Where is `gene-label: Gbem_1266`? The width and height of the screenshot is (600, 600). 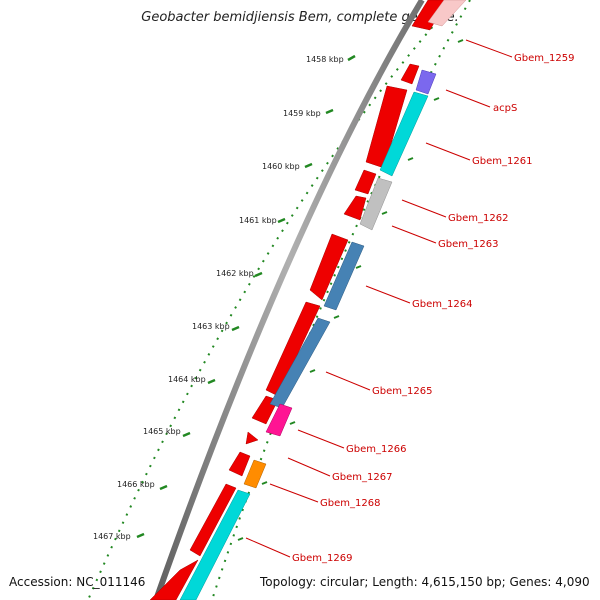
gene-label: Gbem_1266 is located at coordinates (376, 449).